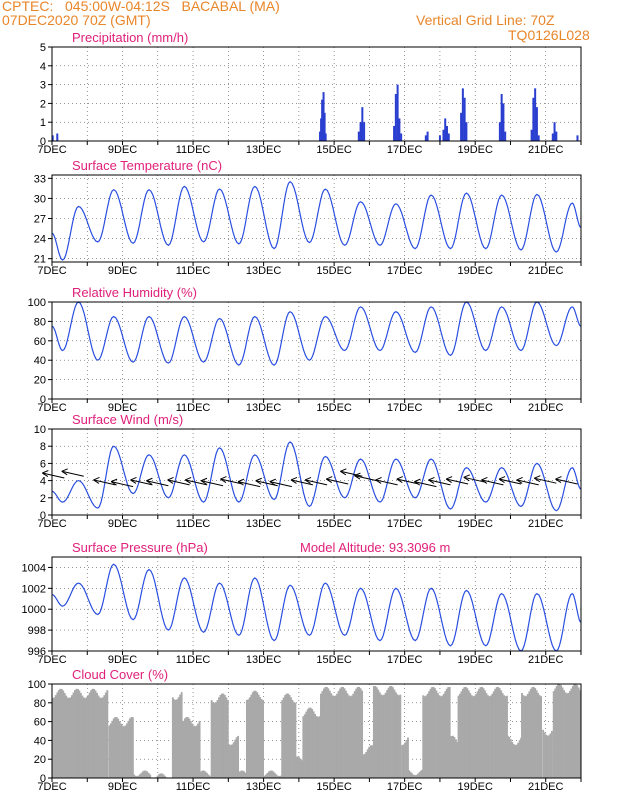  I want to click on header-datetime: 07DEC2020 70Z (GMT), so click(76, 20).